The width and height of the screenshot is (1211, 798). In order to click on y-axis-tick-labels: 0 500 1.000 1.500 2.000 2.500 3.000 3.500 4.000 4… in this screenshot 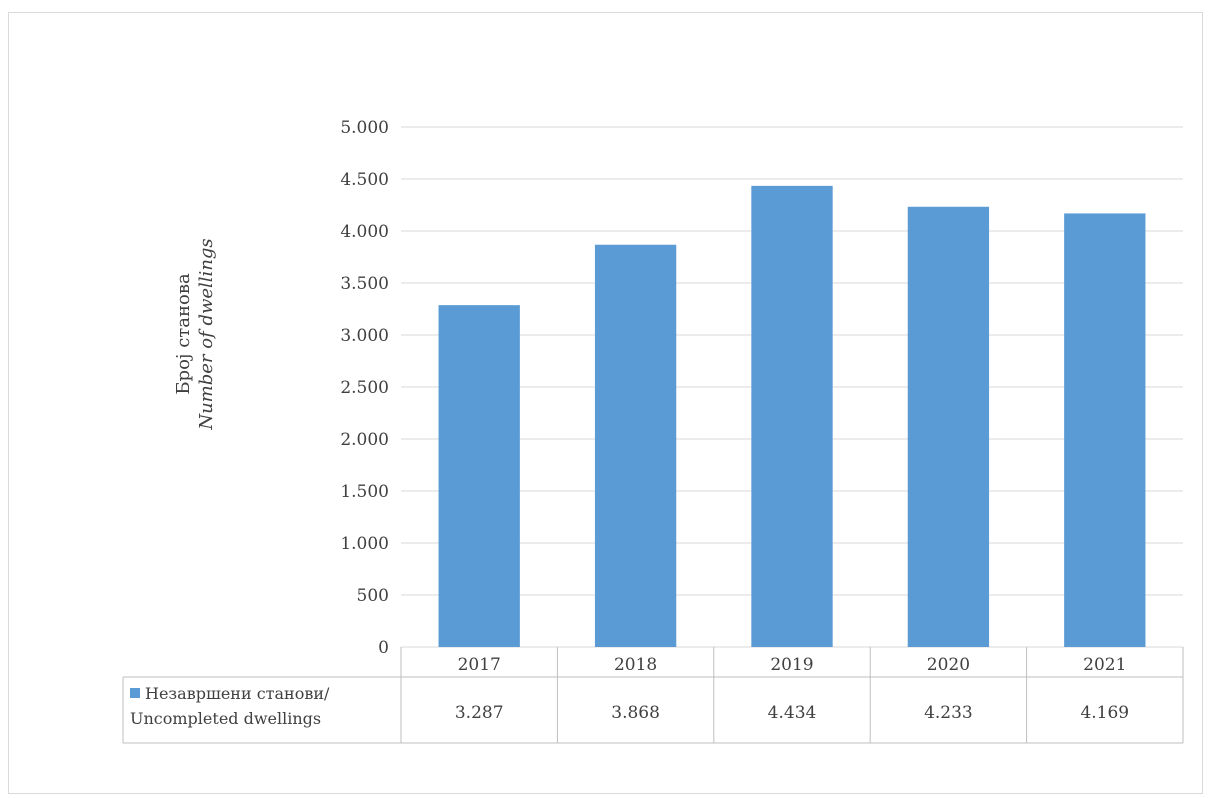, I will do `click(364, 388)`.